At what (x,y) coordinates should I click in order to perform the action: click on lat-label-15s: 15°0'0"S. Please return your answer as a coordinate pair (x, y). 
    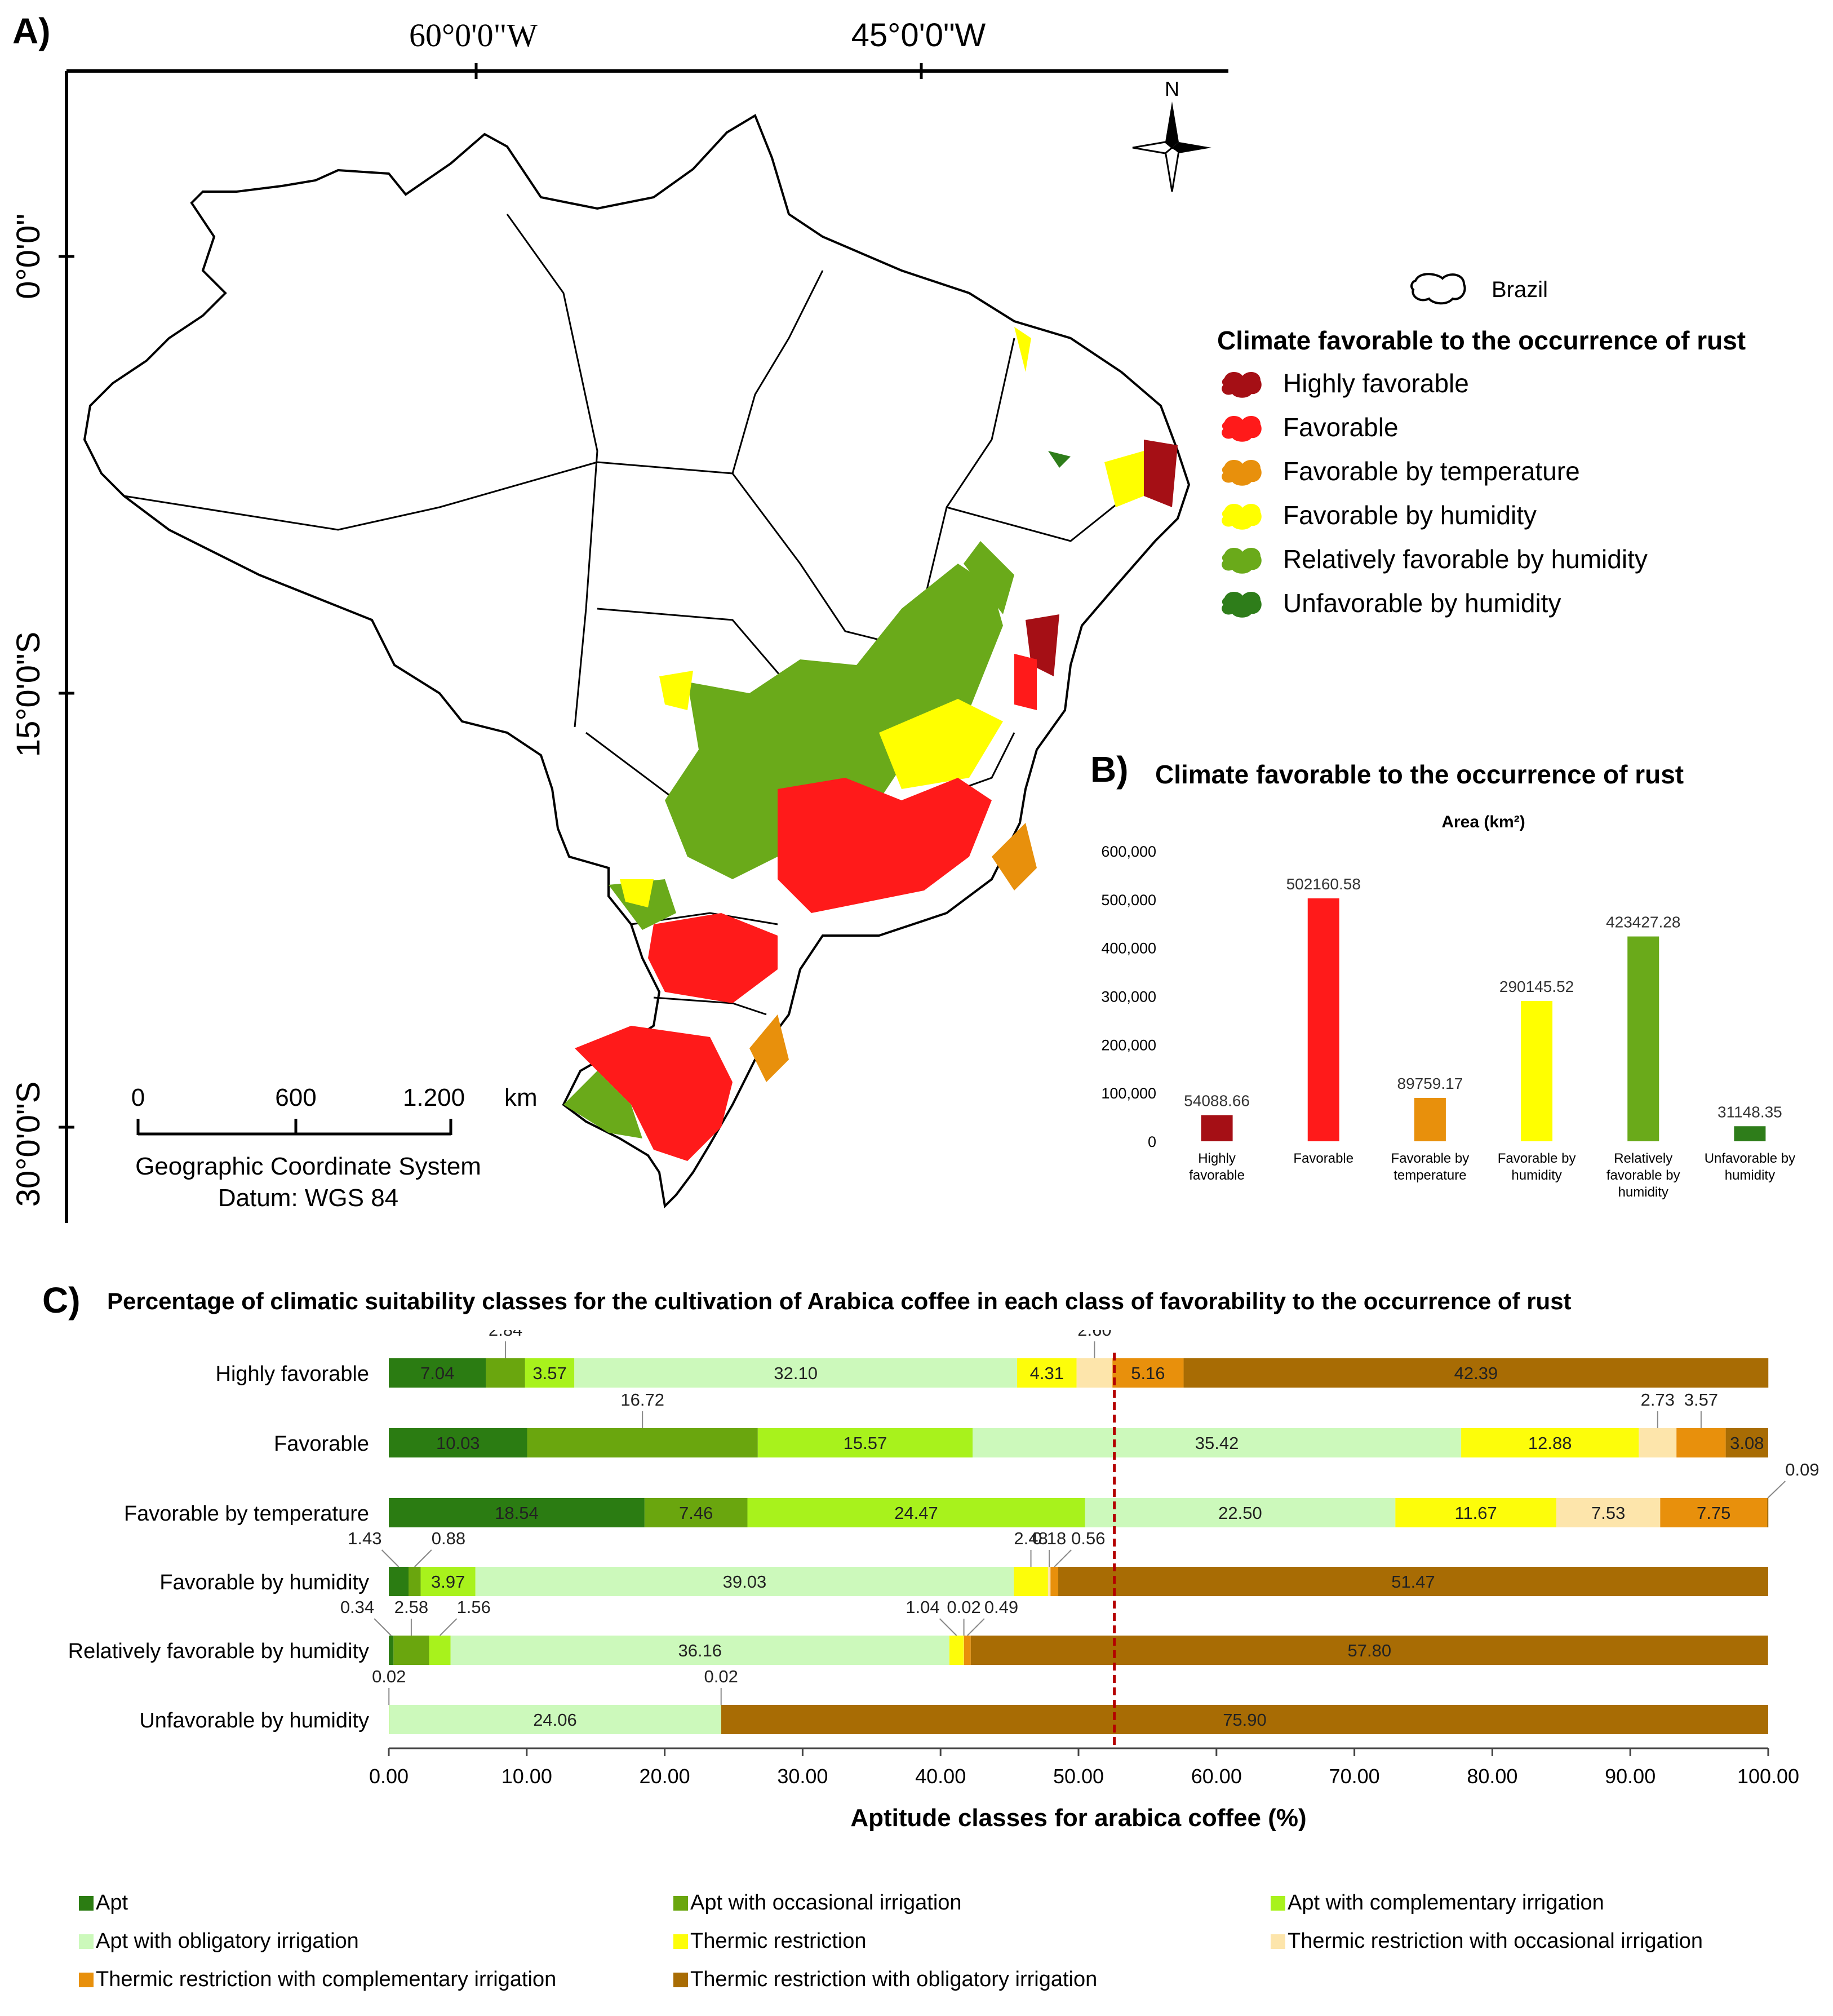
    Looking at the image, I should click on (28, 694).